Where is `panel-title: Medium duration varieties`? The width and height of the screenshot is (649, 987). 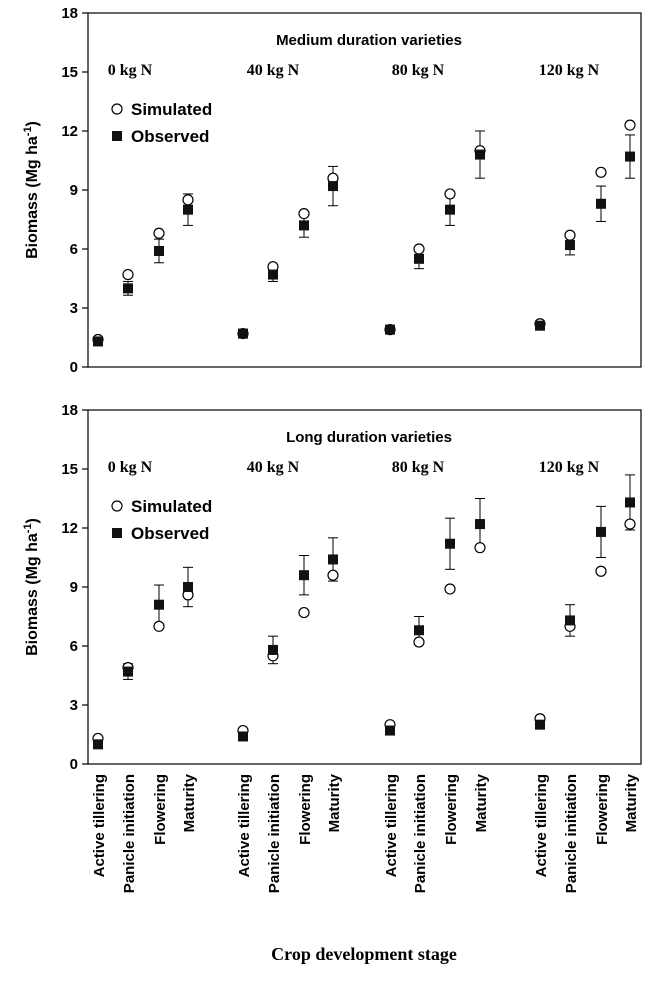 panel-title: Medium duration varieties is located at coordinates (369, 40).